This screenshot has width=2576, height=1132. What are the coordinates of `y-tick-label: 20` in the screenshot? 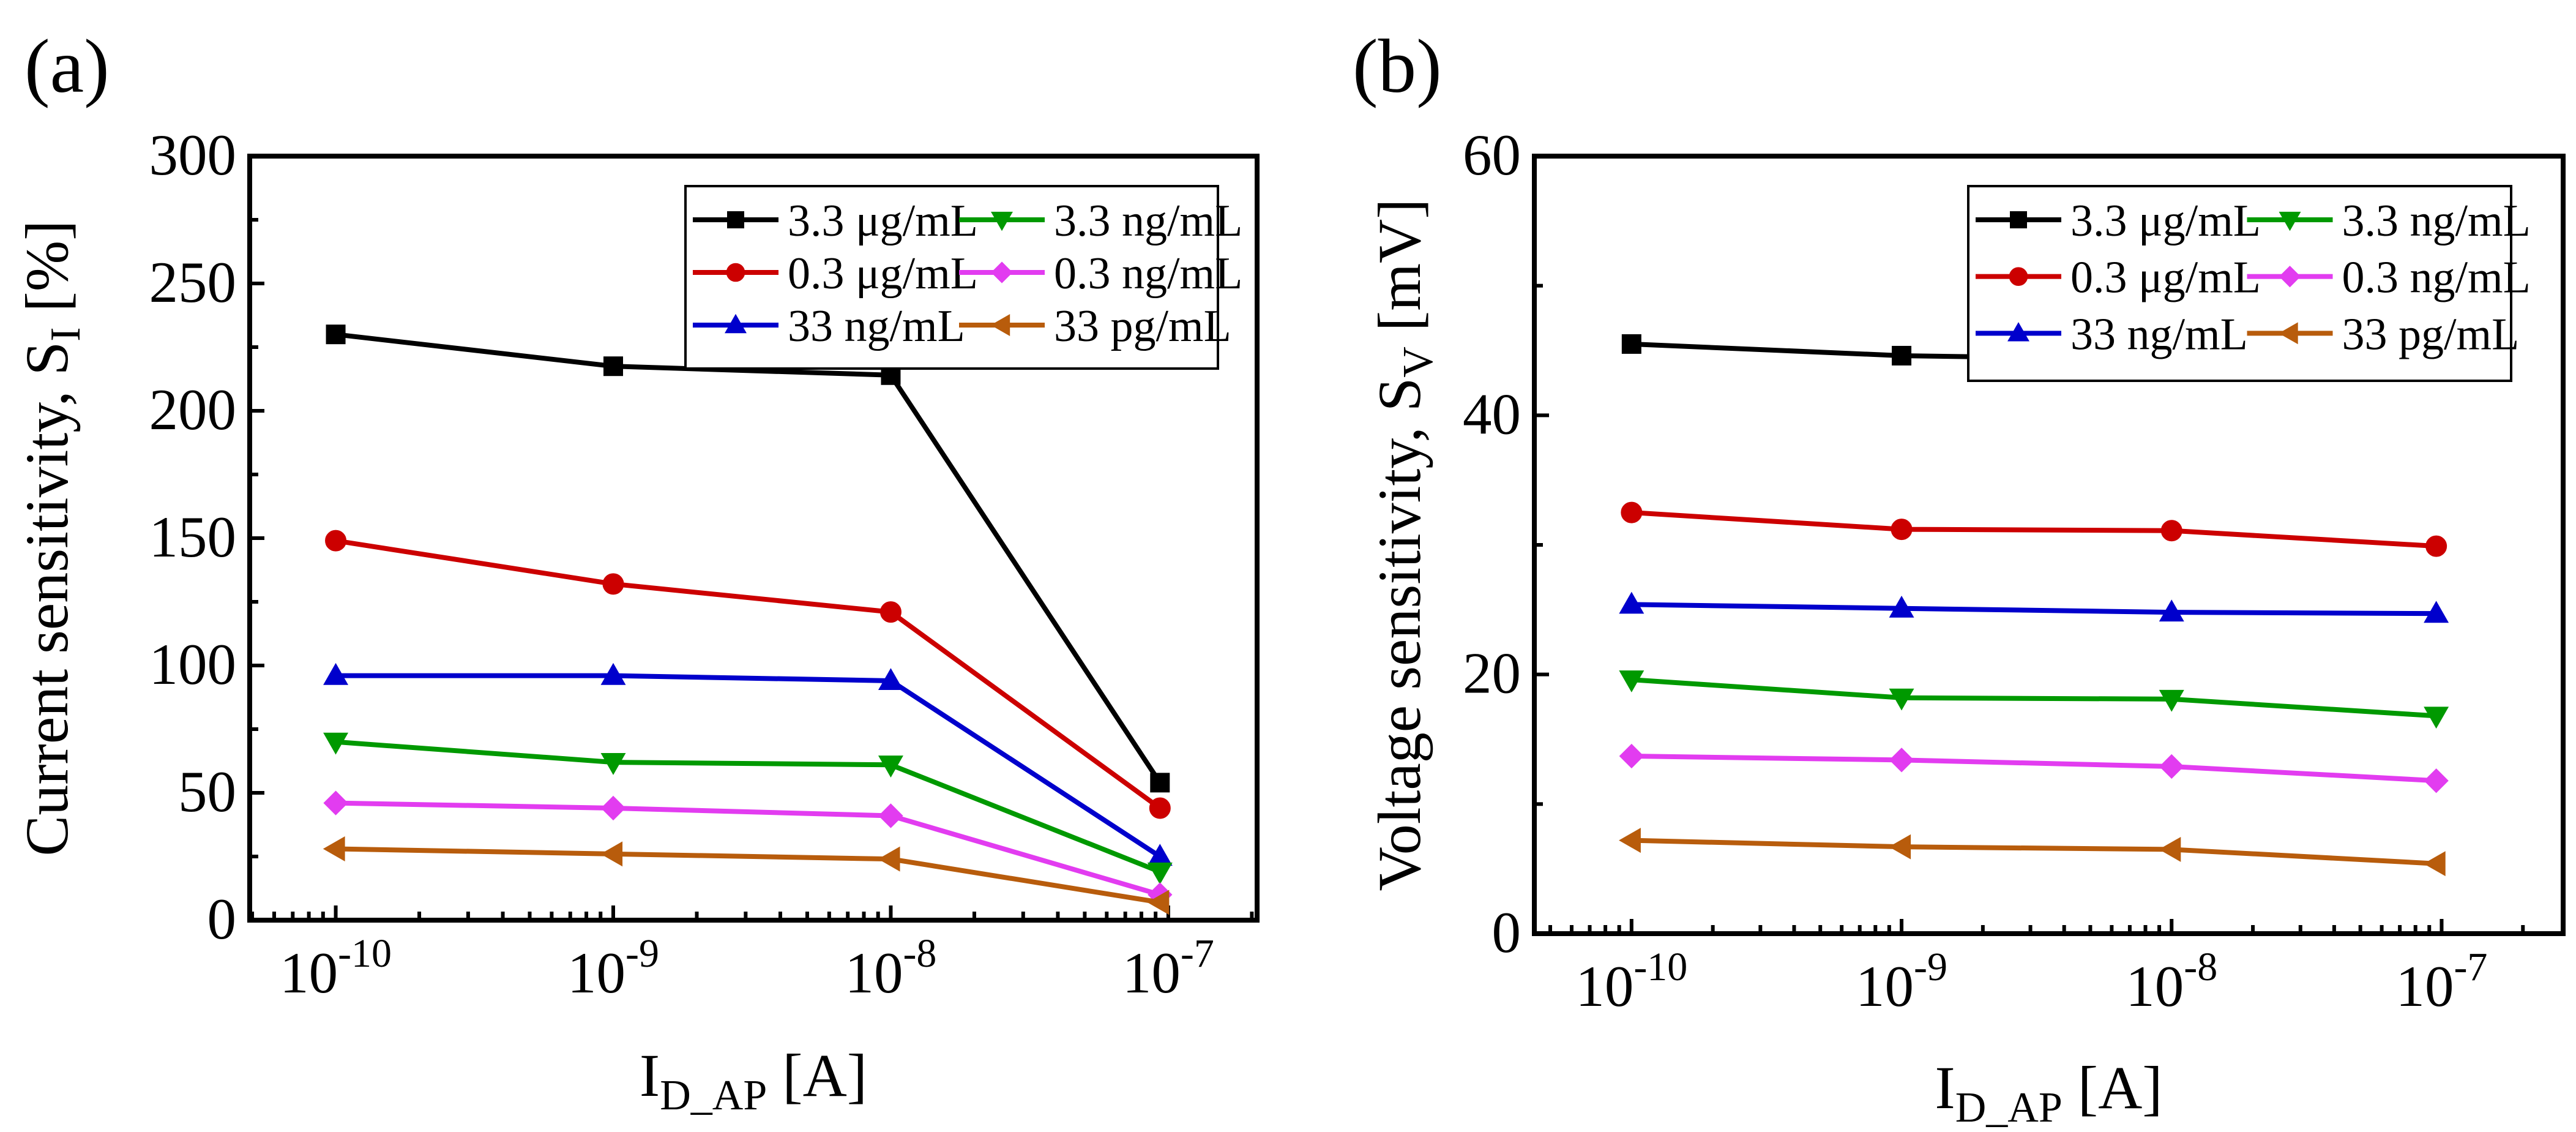 It's located at (1492, 673).